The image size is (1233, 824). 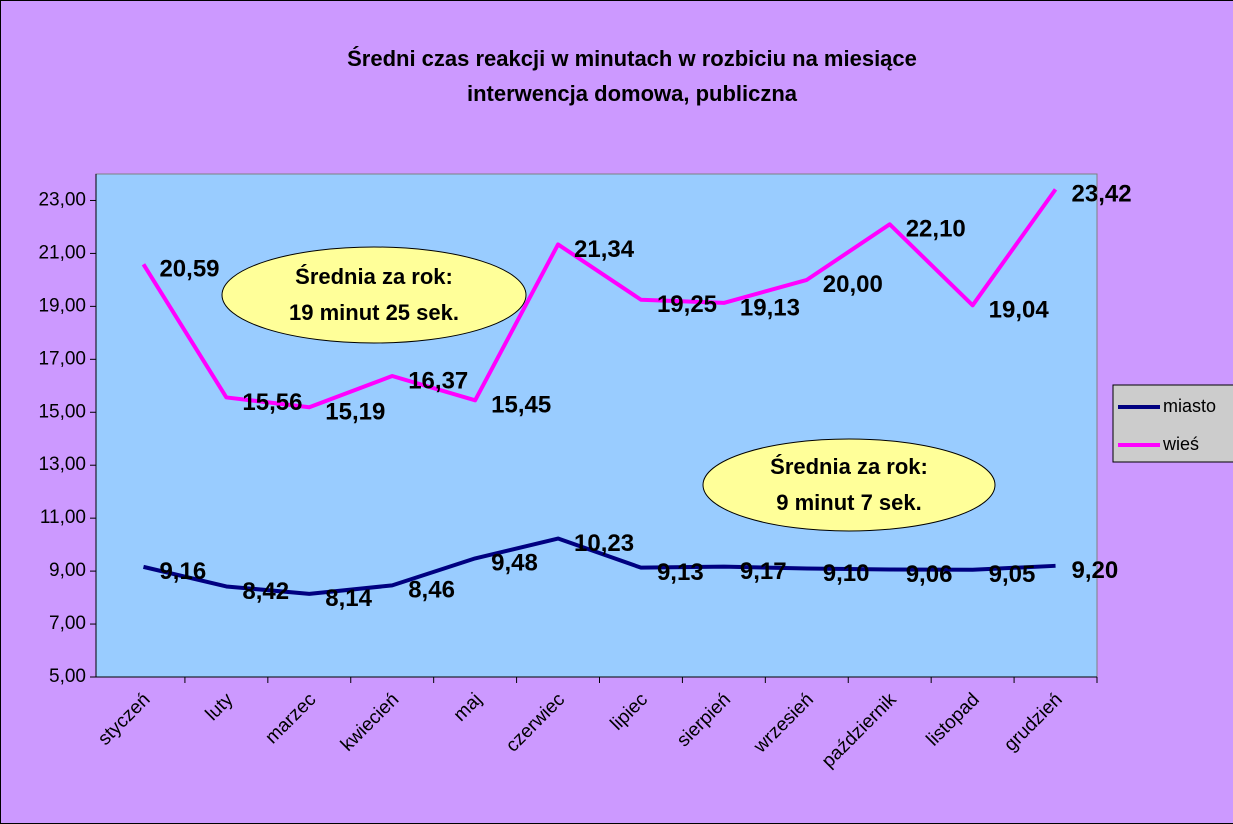 I want to click on data-label: 19,04, so click(x=1019, y=310).